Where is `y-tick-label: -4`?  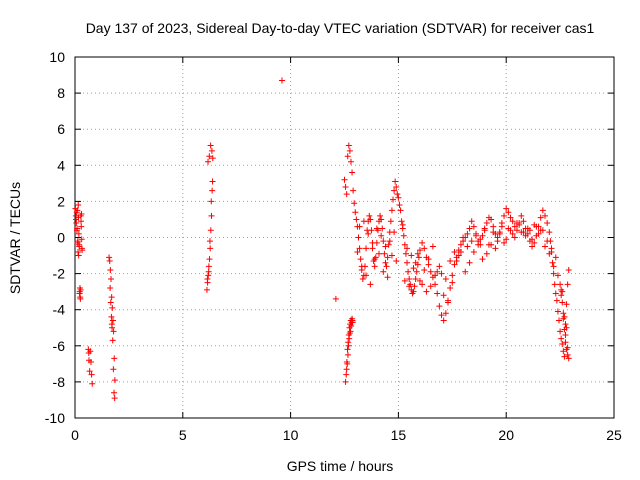
y-tick-label: -4 is located at coordinates (59, 310).